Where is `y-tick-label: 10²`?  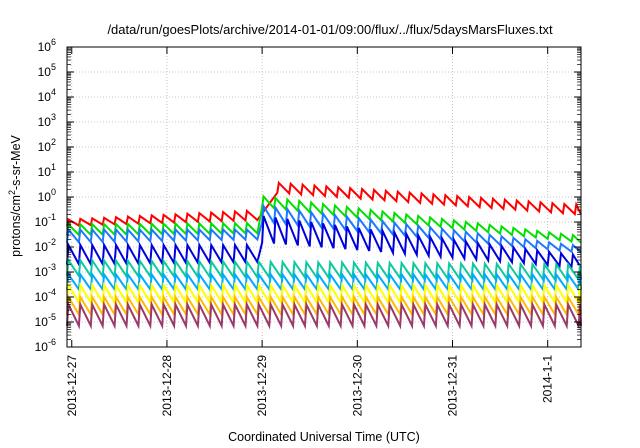
y-tick-label: 10² is located at coordinates (47, 145).